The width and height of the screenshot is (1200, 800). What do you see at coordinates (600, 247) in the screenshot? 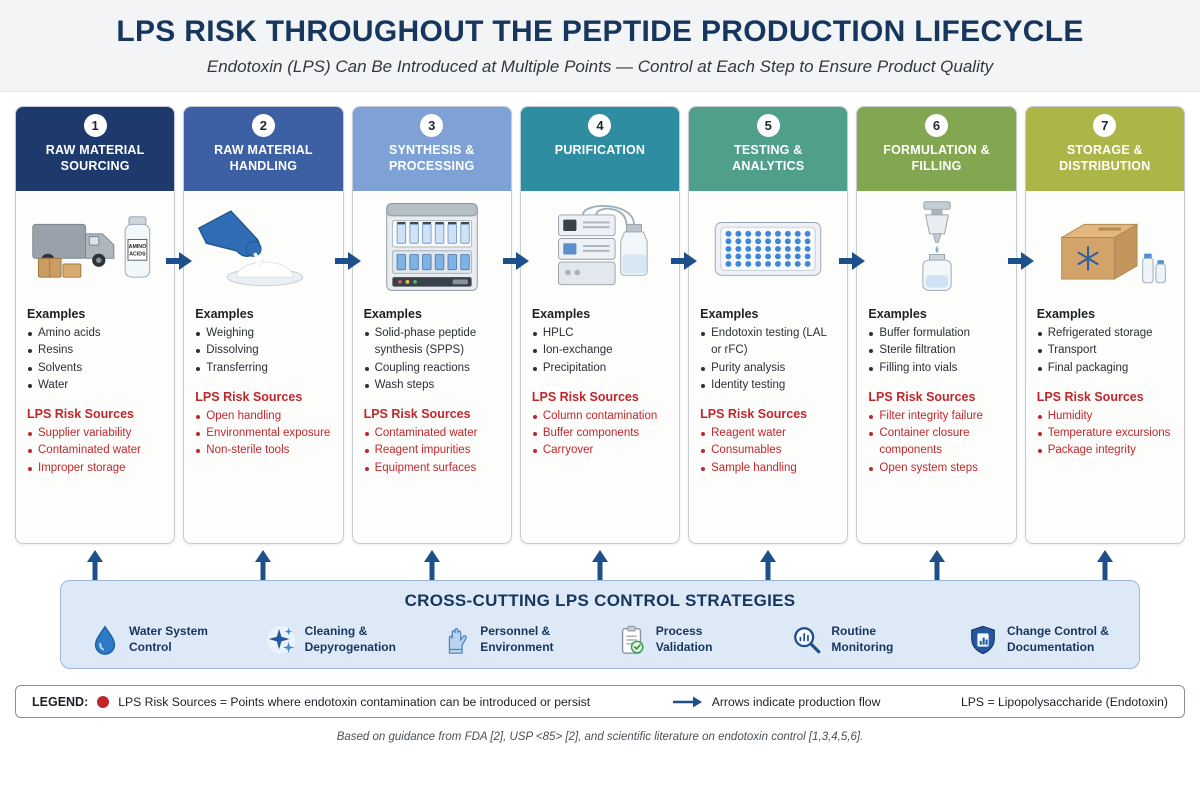
I see `stage-4-illustration-area` at bounding box center [600, 247].